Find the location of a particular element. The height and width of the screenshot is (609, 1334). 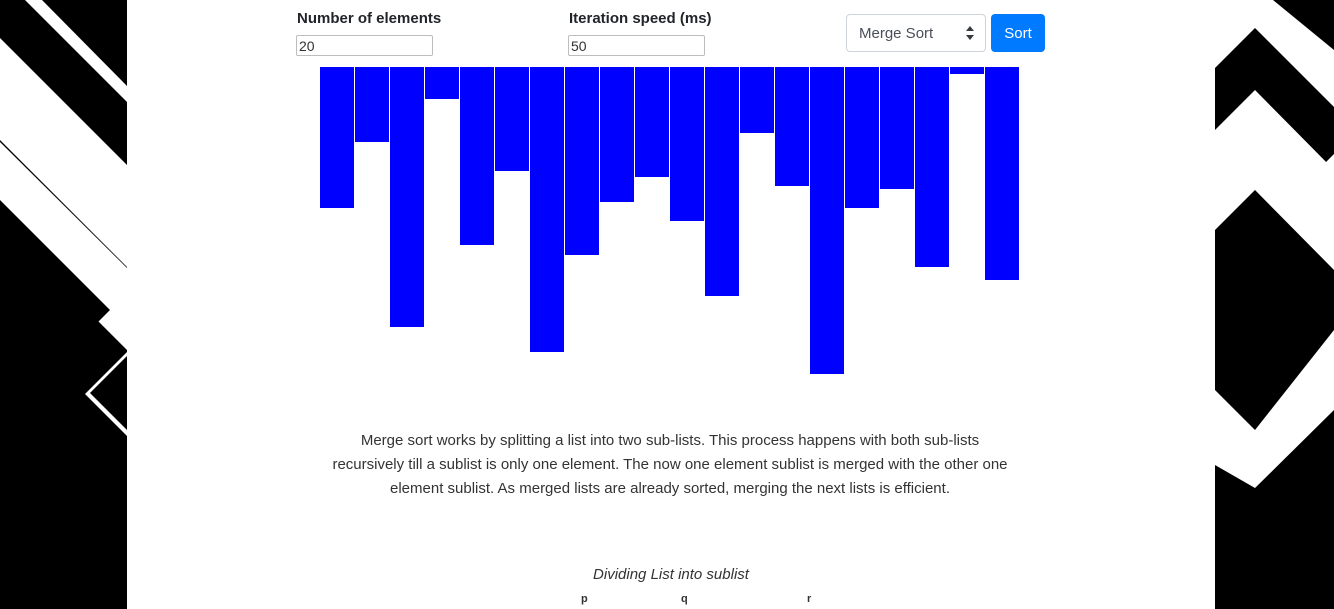

algorithm-select: Merge Sort is located at coordinates (916, 33).